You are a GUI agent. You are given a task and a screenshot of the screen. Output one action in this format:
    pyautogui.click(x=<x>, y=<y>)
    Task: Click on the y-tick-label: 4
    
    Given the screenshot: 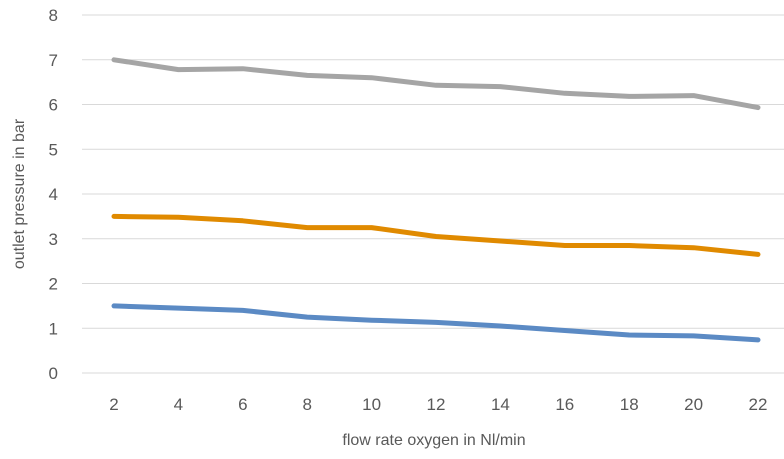 What is the action you would take?
    pyautogui.click(x=53, y=194)
    